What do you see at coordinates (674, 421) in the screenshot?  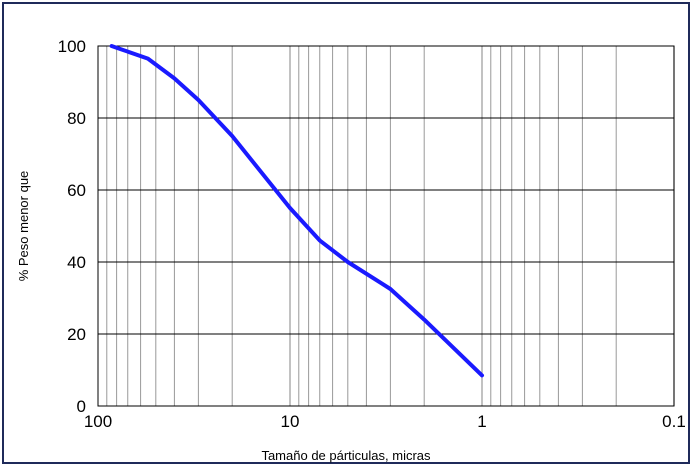 I see `x-tick-label: 0.1` at bounding box center [674, 421].